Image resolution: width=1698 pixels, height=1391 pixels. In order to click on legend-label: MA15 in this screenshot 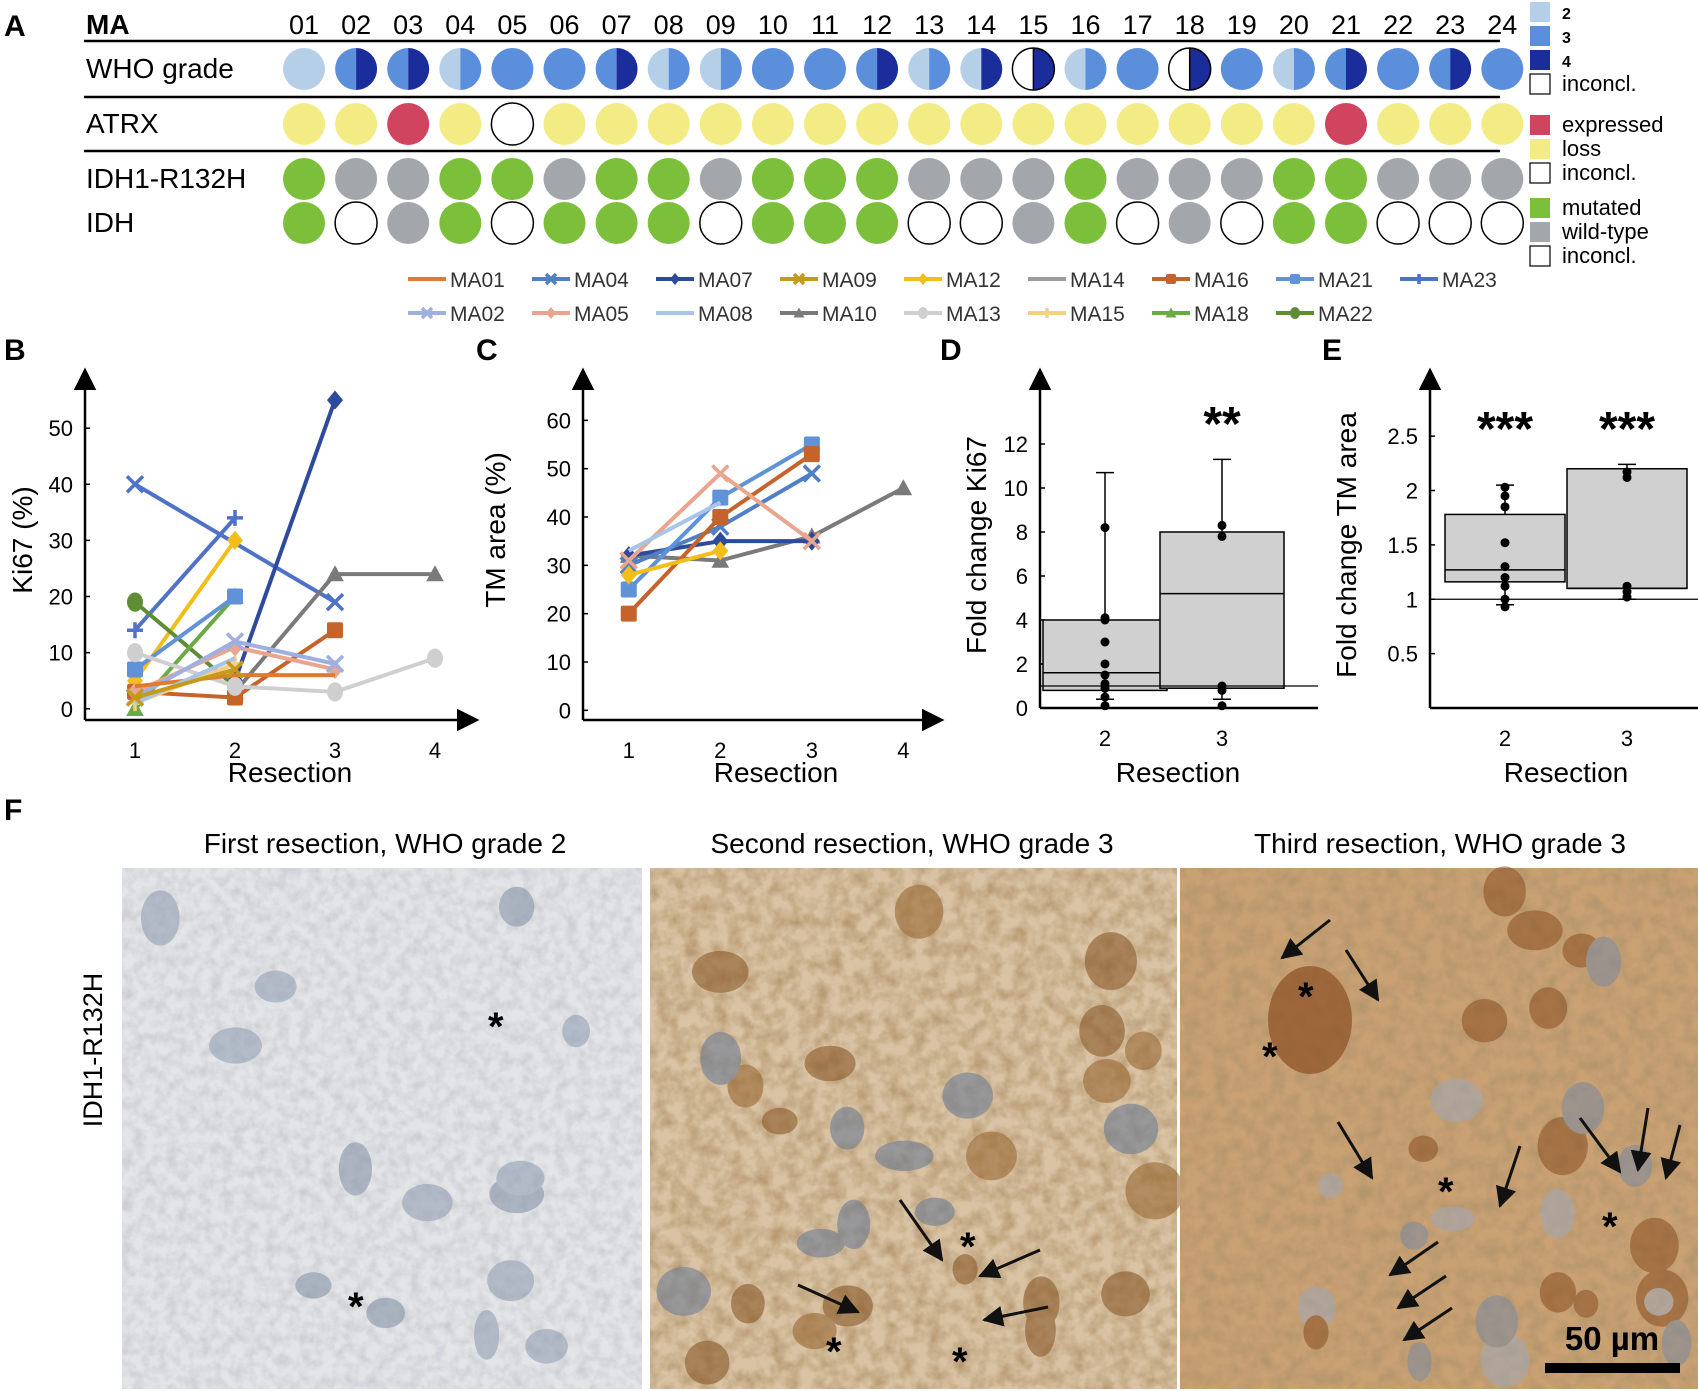, I will do `click(1097, 314)`.